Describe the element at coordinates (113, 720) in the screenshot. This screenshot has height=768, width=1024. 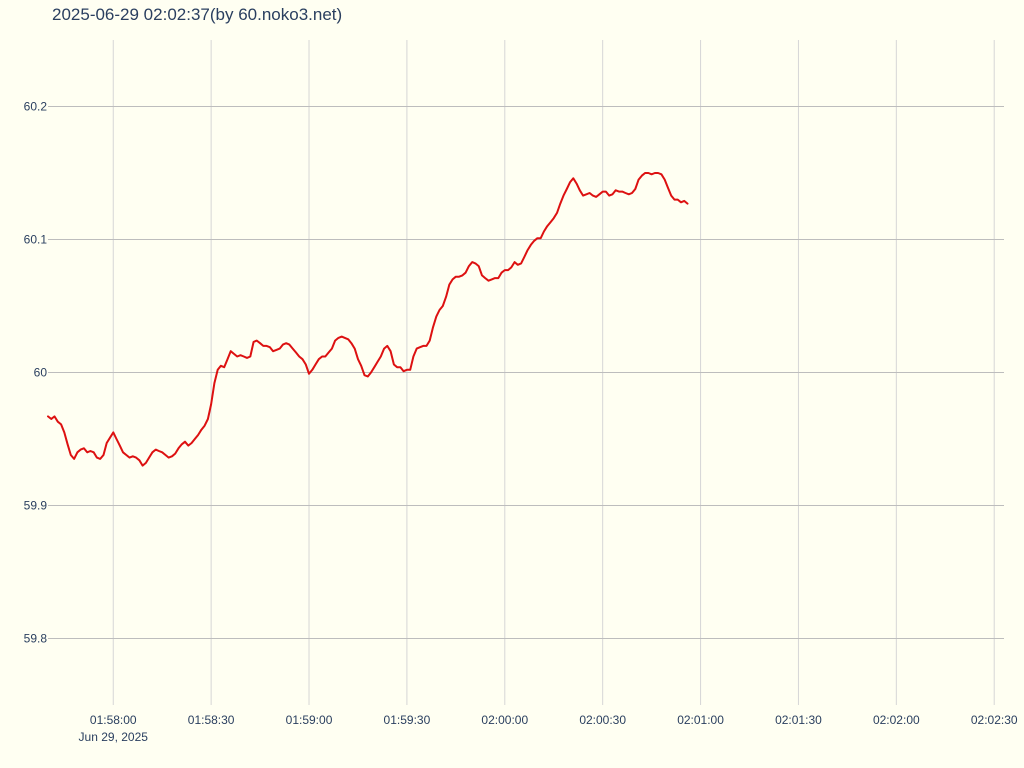
I see `x-tick-label: 01:58:00` at that location.